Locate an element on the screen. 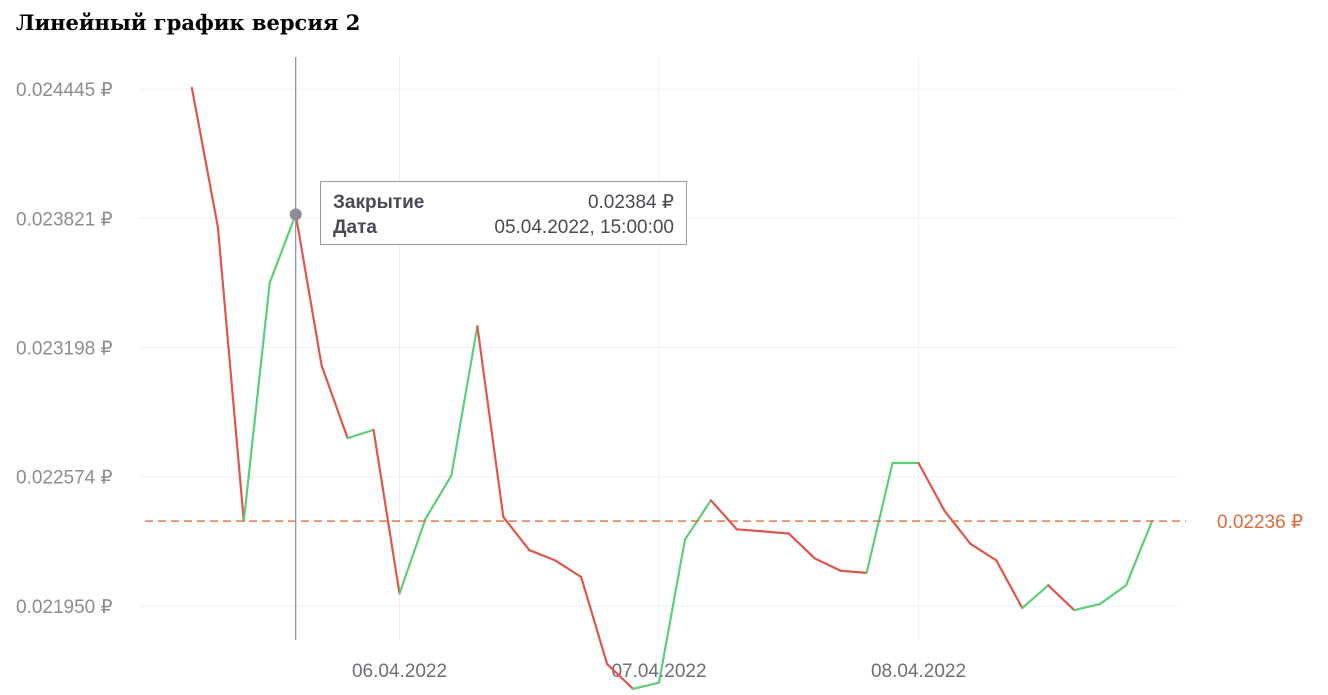  y-tick-label: 0.023821 ₽ is located at coordinates (64, 219).